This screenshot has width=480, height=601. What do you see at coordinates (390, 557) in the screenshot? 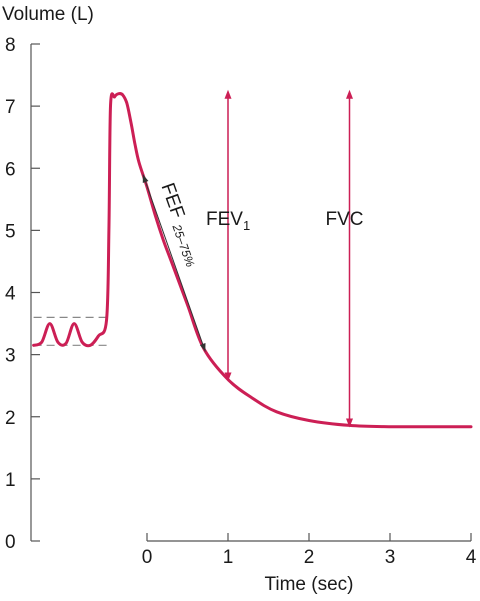
I see `x-tick-label: 3` at bounding box center [390, 557].